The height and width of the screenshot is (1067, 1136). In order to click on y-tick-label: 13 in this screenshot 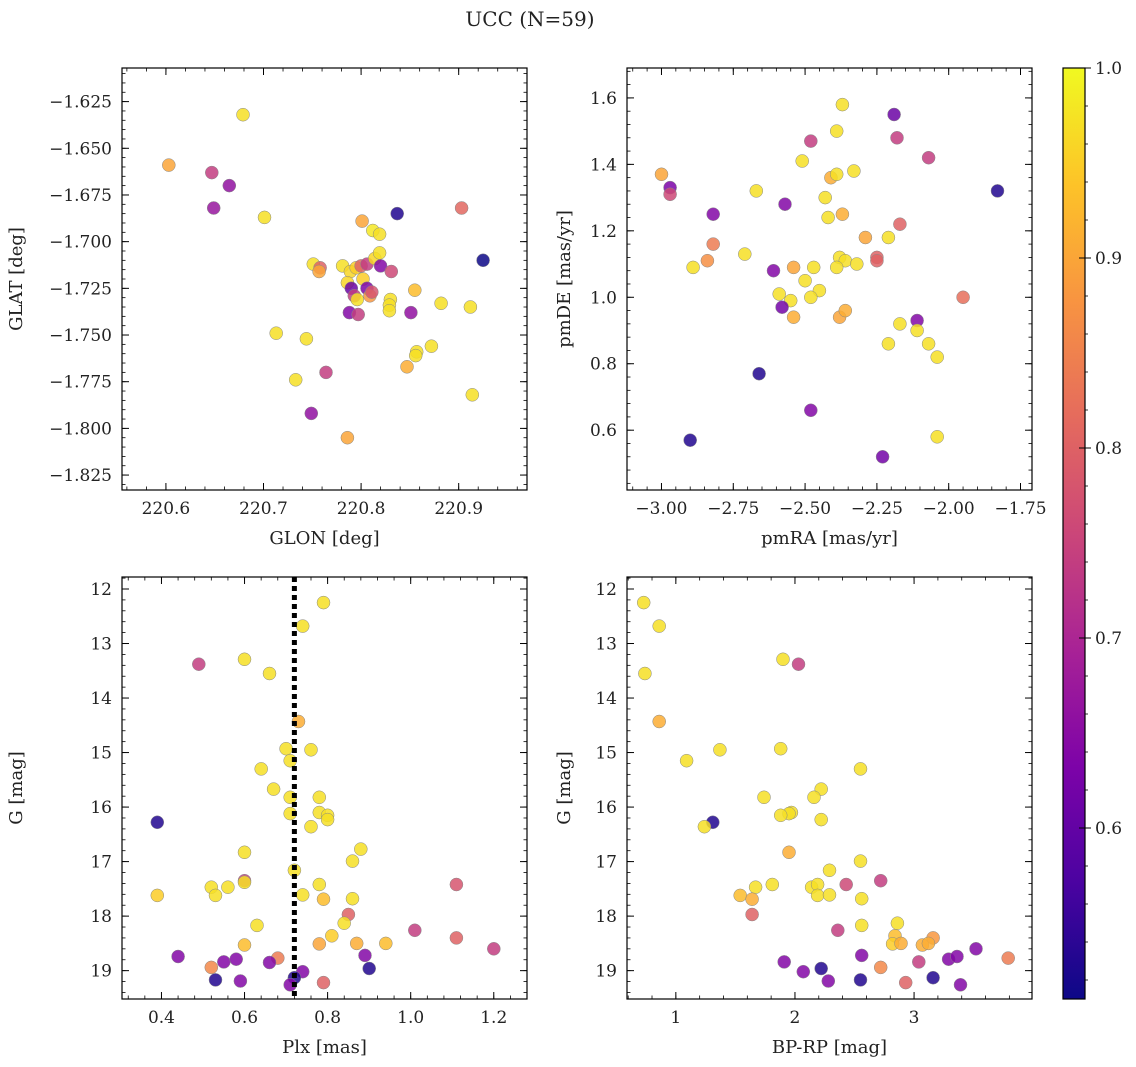, I will do `click(101, 645)`.